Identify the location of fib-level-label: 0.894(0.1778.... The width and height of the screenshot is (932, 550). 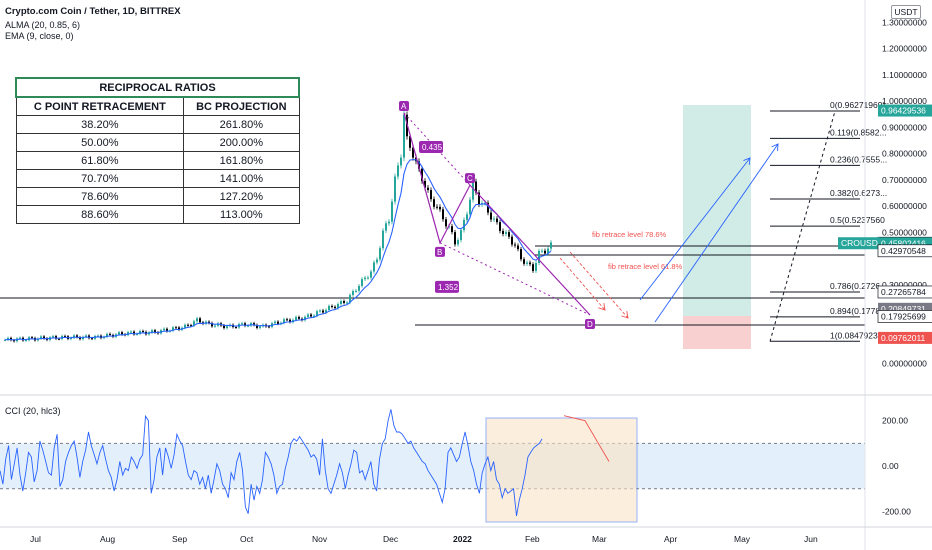
(858, 311).